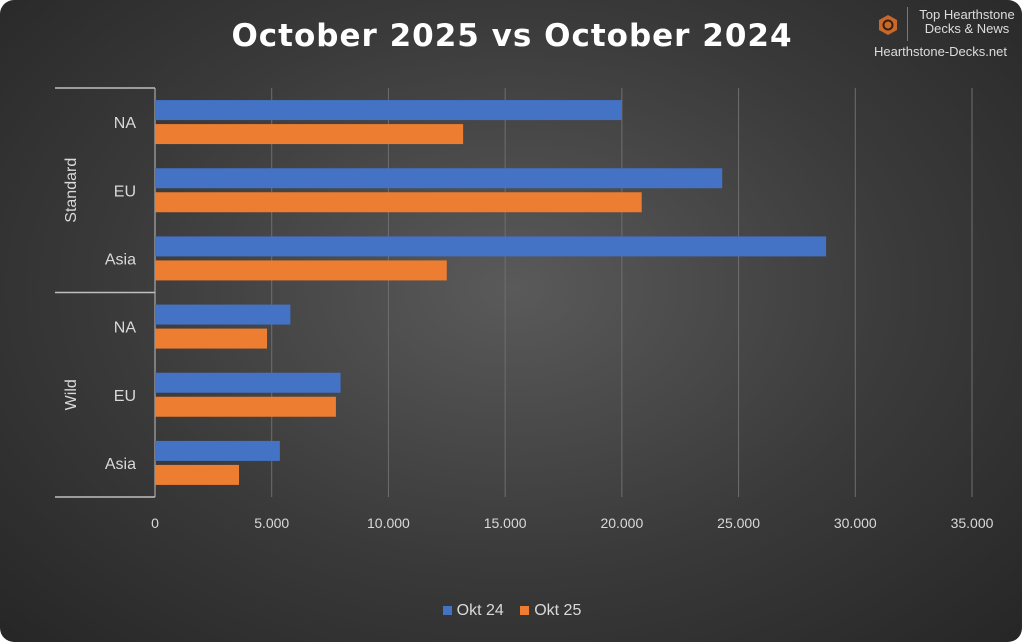 Image resolution: width=1024 pixels, height=644 pixels. I want to click on legend-item-okt24: Okt 24, so click(473, 611).